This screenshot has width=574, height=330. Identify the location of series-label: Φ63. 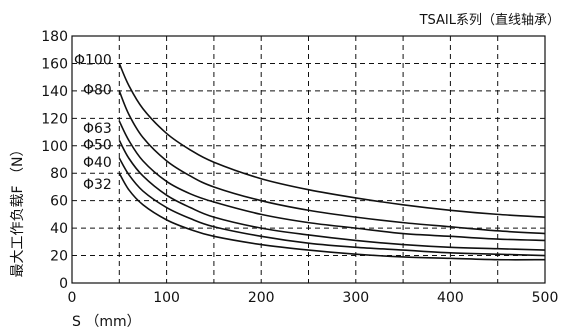
(97, 129).